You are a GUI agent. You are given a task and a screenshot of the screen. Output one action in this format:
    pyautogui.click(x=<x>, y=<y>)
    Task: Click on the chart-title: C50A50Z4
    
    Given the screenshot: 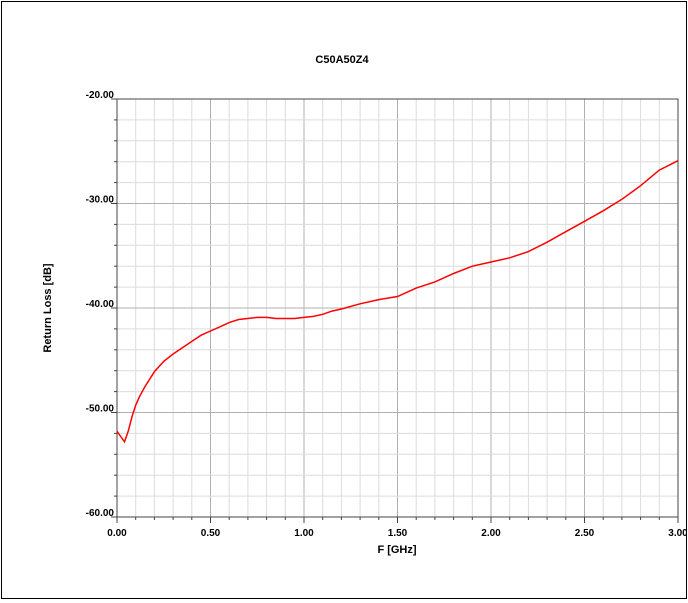 What is the action you would take?
    pyautogui.click(x=342, y=60)
    